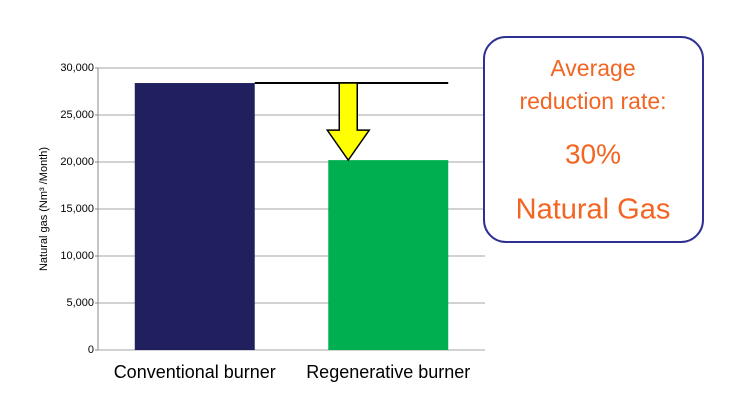 The image size is (750, 405). What do you see at coordinates (77, 256) in the screenshot?
I see `y-tick-label: 10,000` at bounding box center [77, 256].